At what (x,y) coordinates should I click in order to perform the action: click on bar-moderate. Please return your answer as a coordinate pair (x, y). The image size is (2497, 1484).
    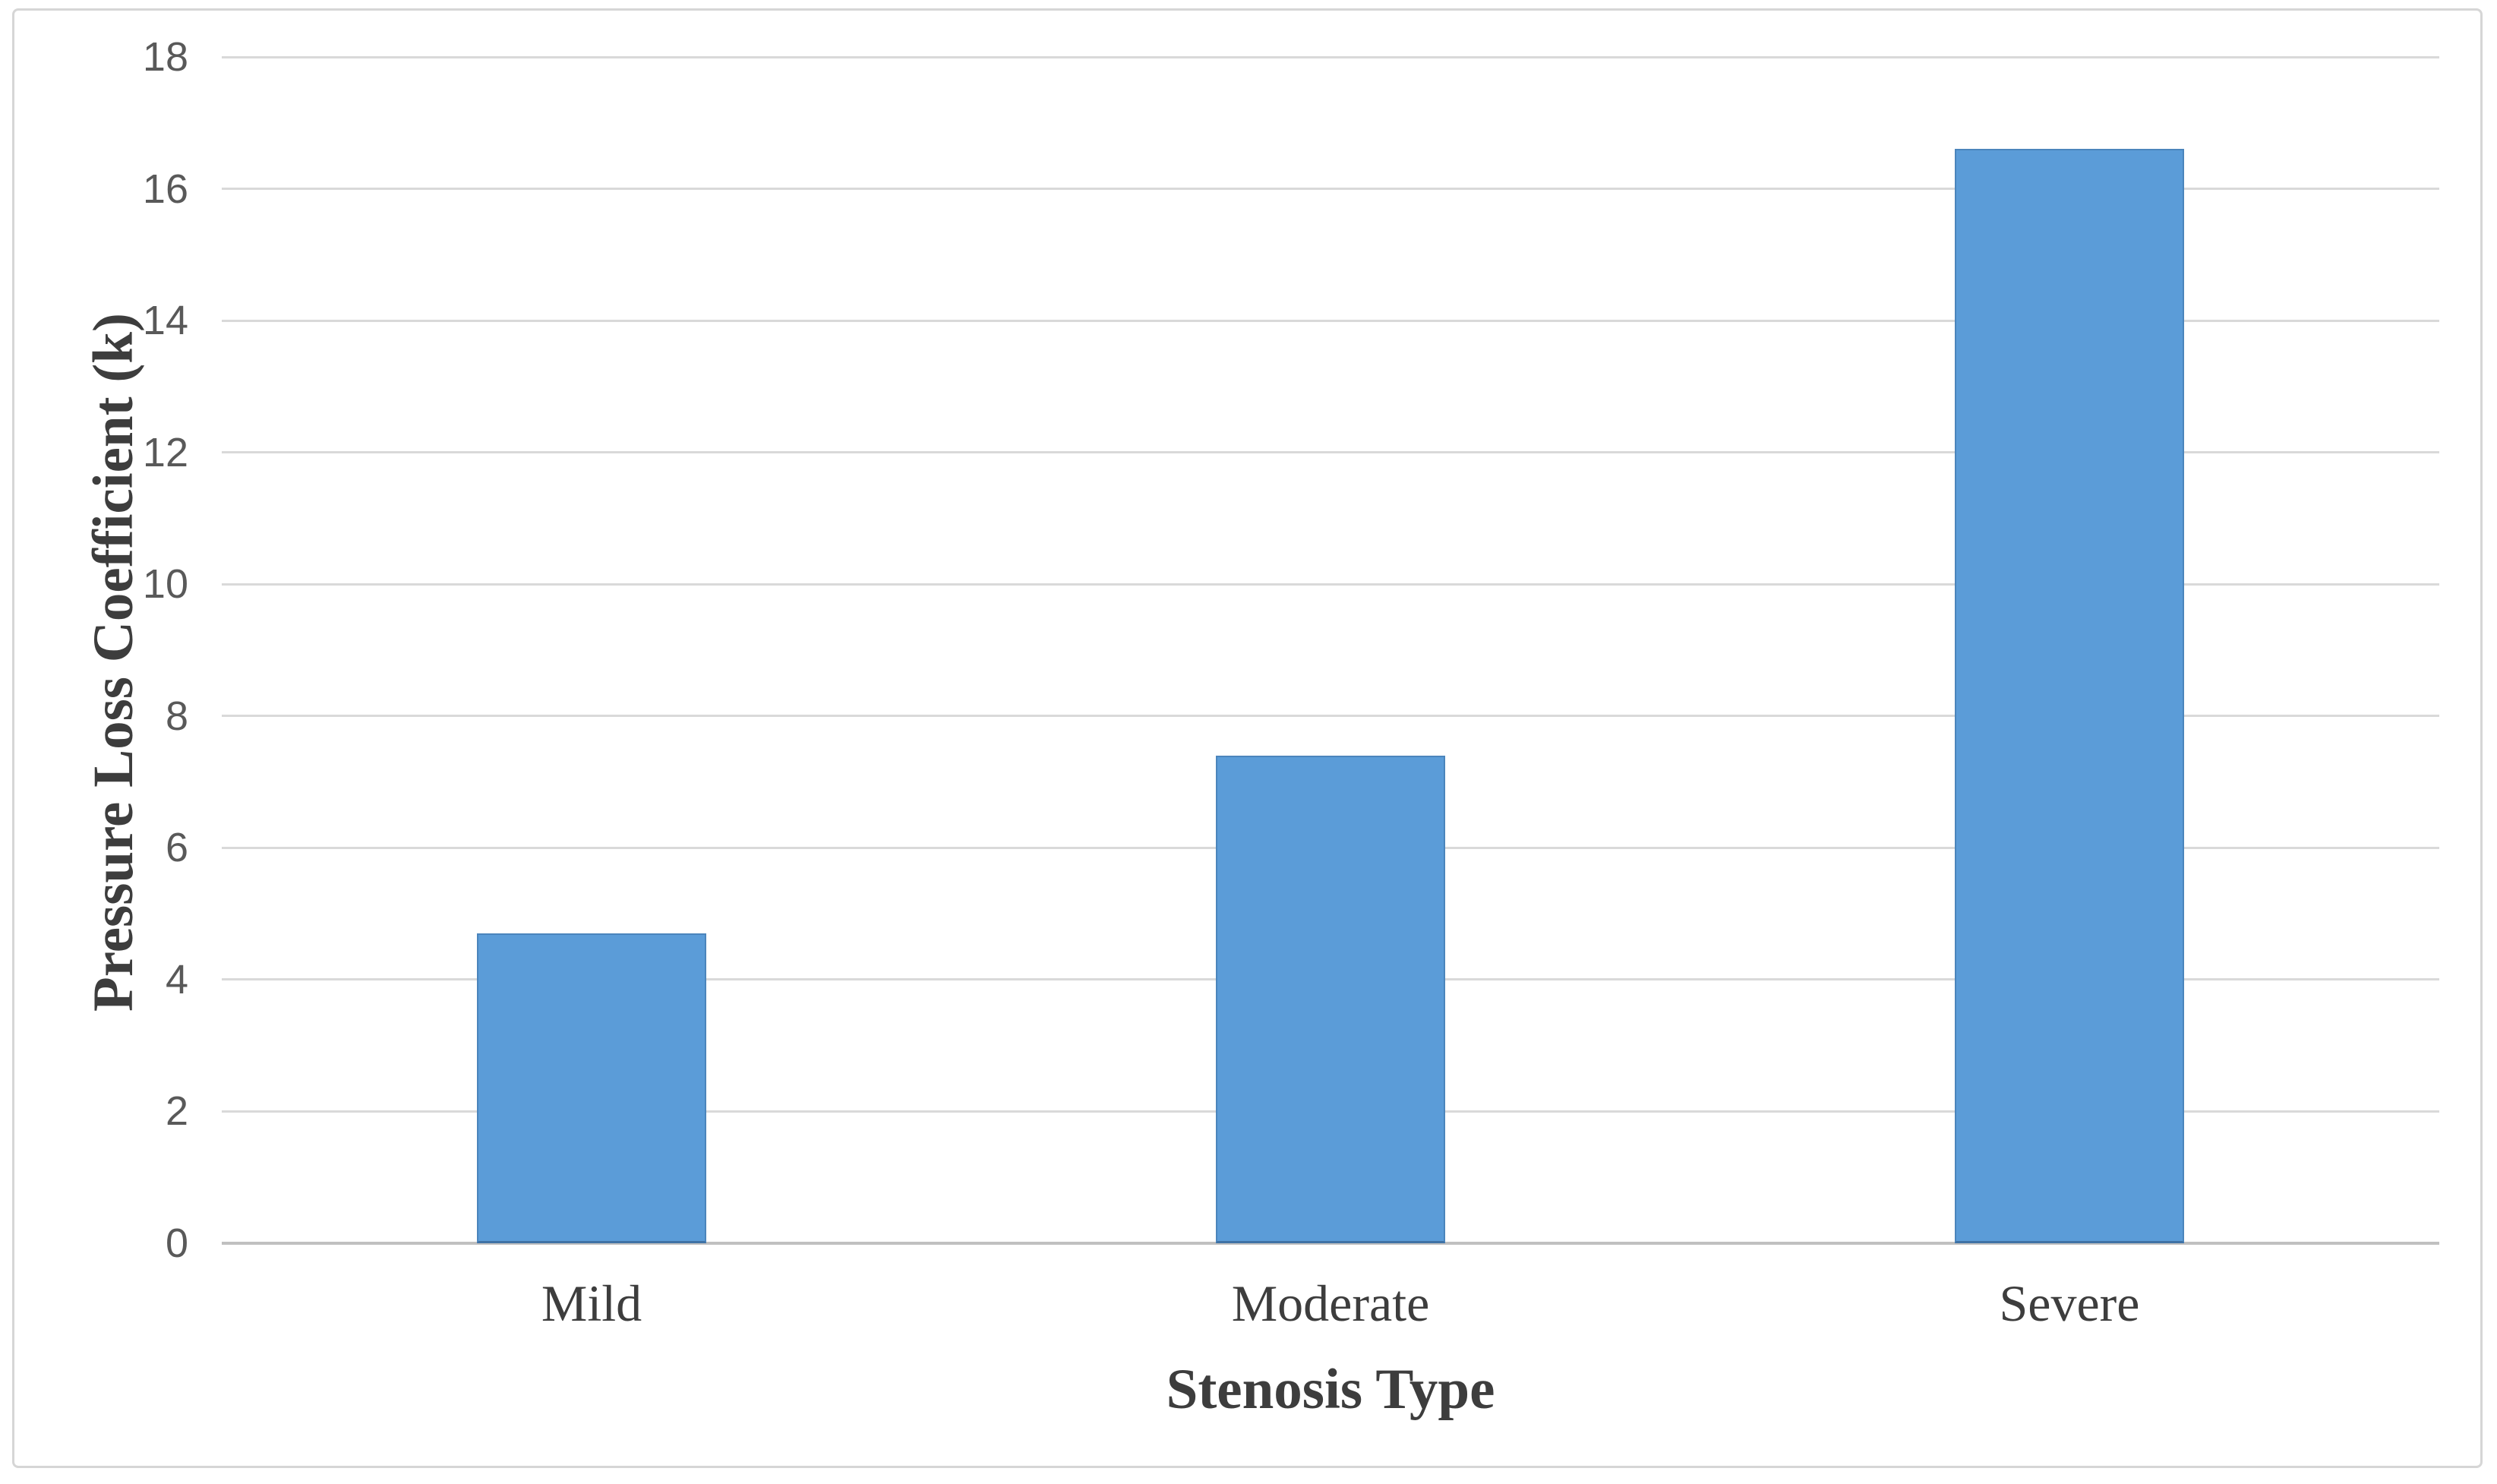
    Looking at the image, I should click on (1330, 999).